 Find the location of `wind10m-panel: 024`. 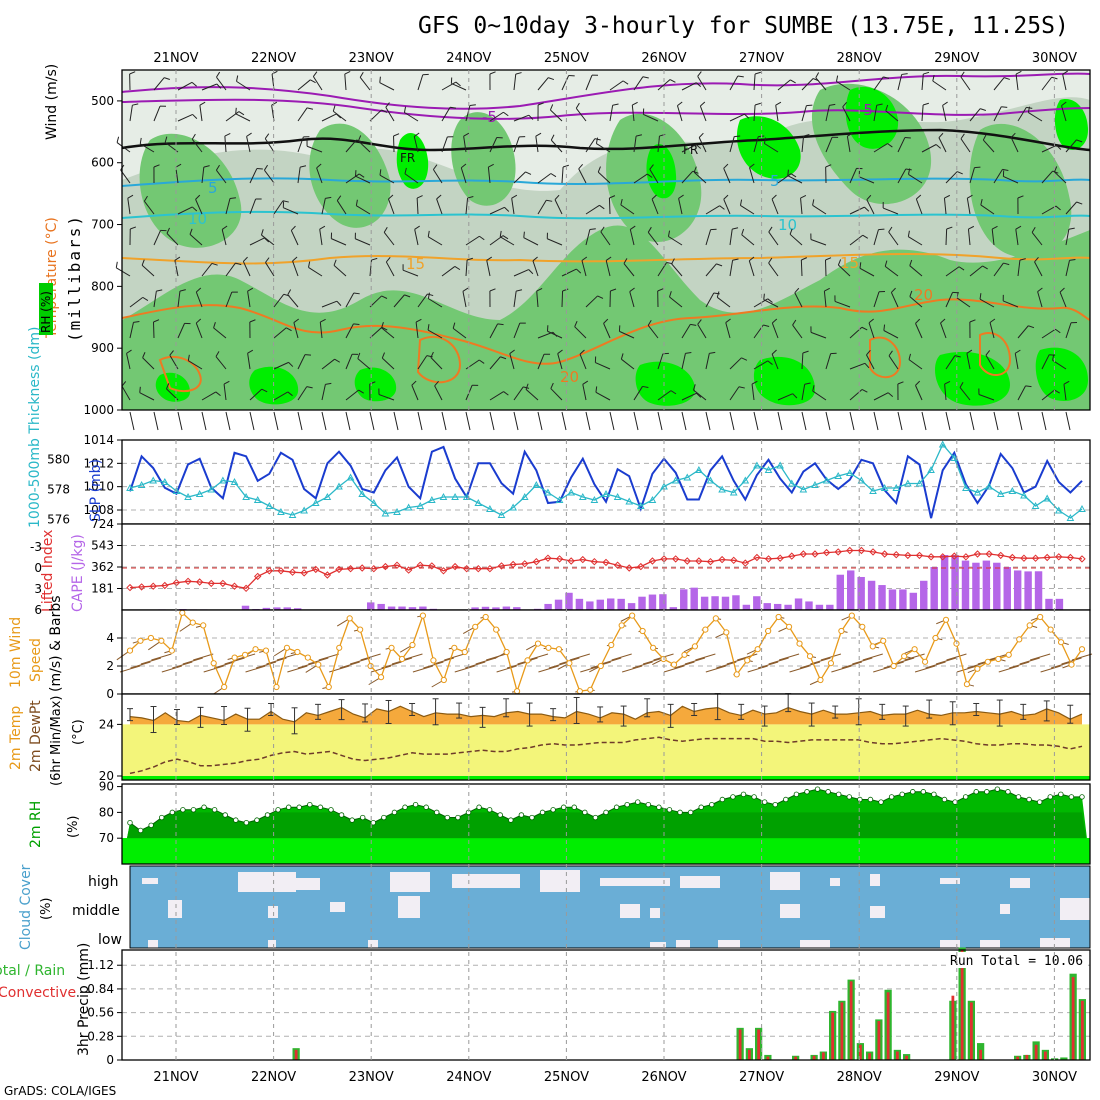

wind10m-panel: 024 is located at coordinates (599, 655).